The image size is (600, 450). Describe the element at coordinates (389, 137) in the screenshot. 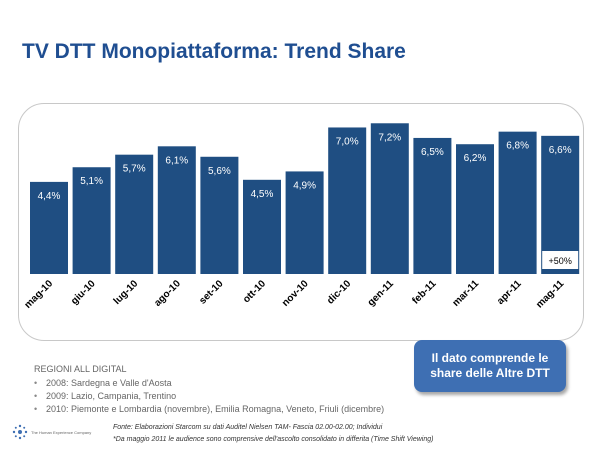

I see `bar-value-label: 7,2%` at that location.